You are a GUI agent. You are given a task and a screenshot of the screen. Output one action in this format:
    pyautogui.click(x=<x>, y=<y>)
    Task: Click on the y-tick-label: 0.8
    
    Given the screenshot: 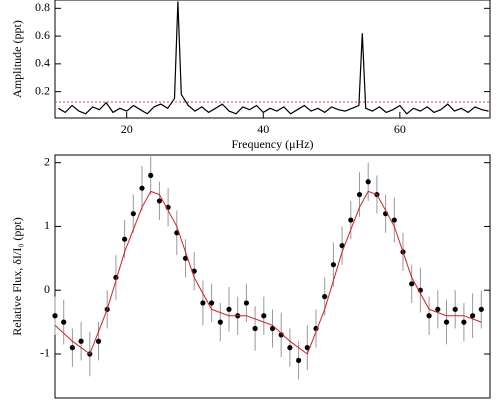 What is the action you would take?
    pyautogui.click(x=42, y=7)
    